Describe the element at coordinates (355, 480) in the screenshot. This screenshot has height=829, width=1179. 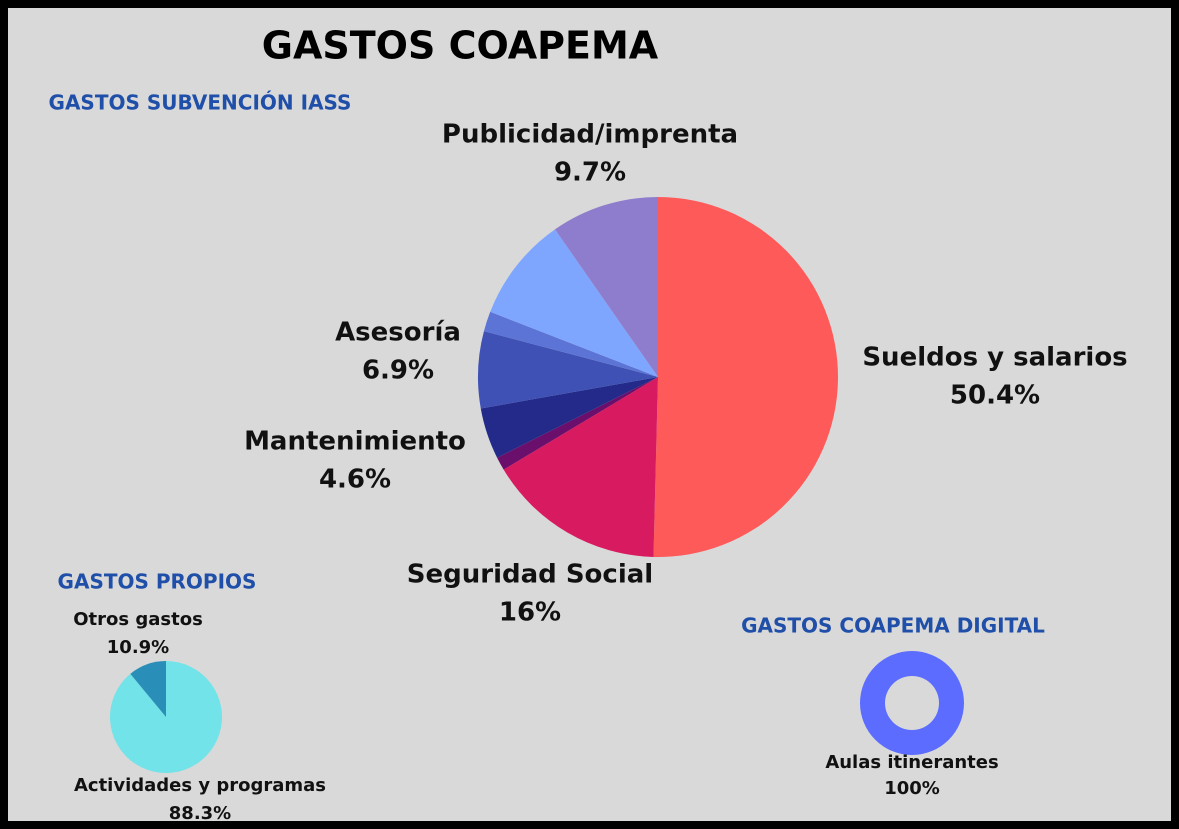
I see `slice-value: 4.6%` at that location.